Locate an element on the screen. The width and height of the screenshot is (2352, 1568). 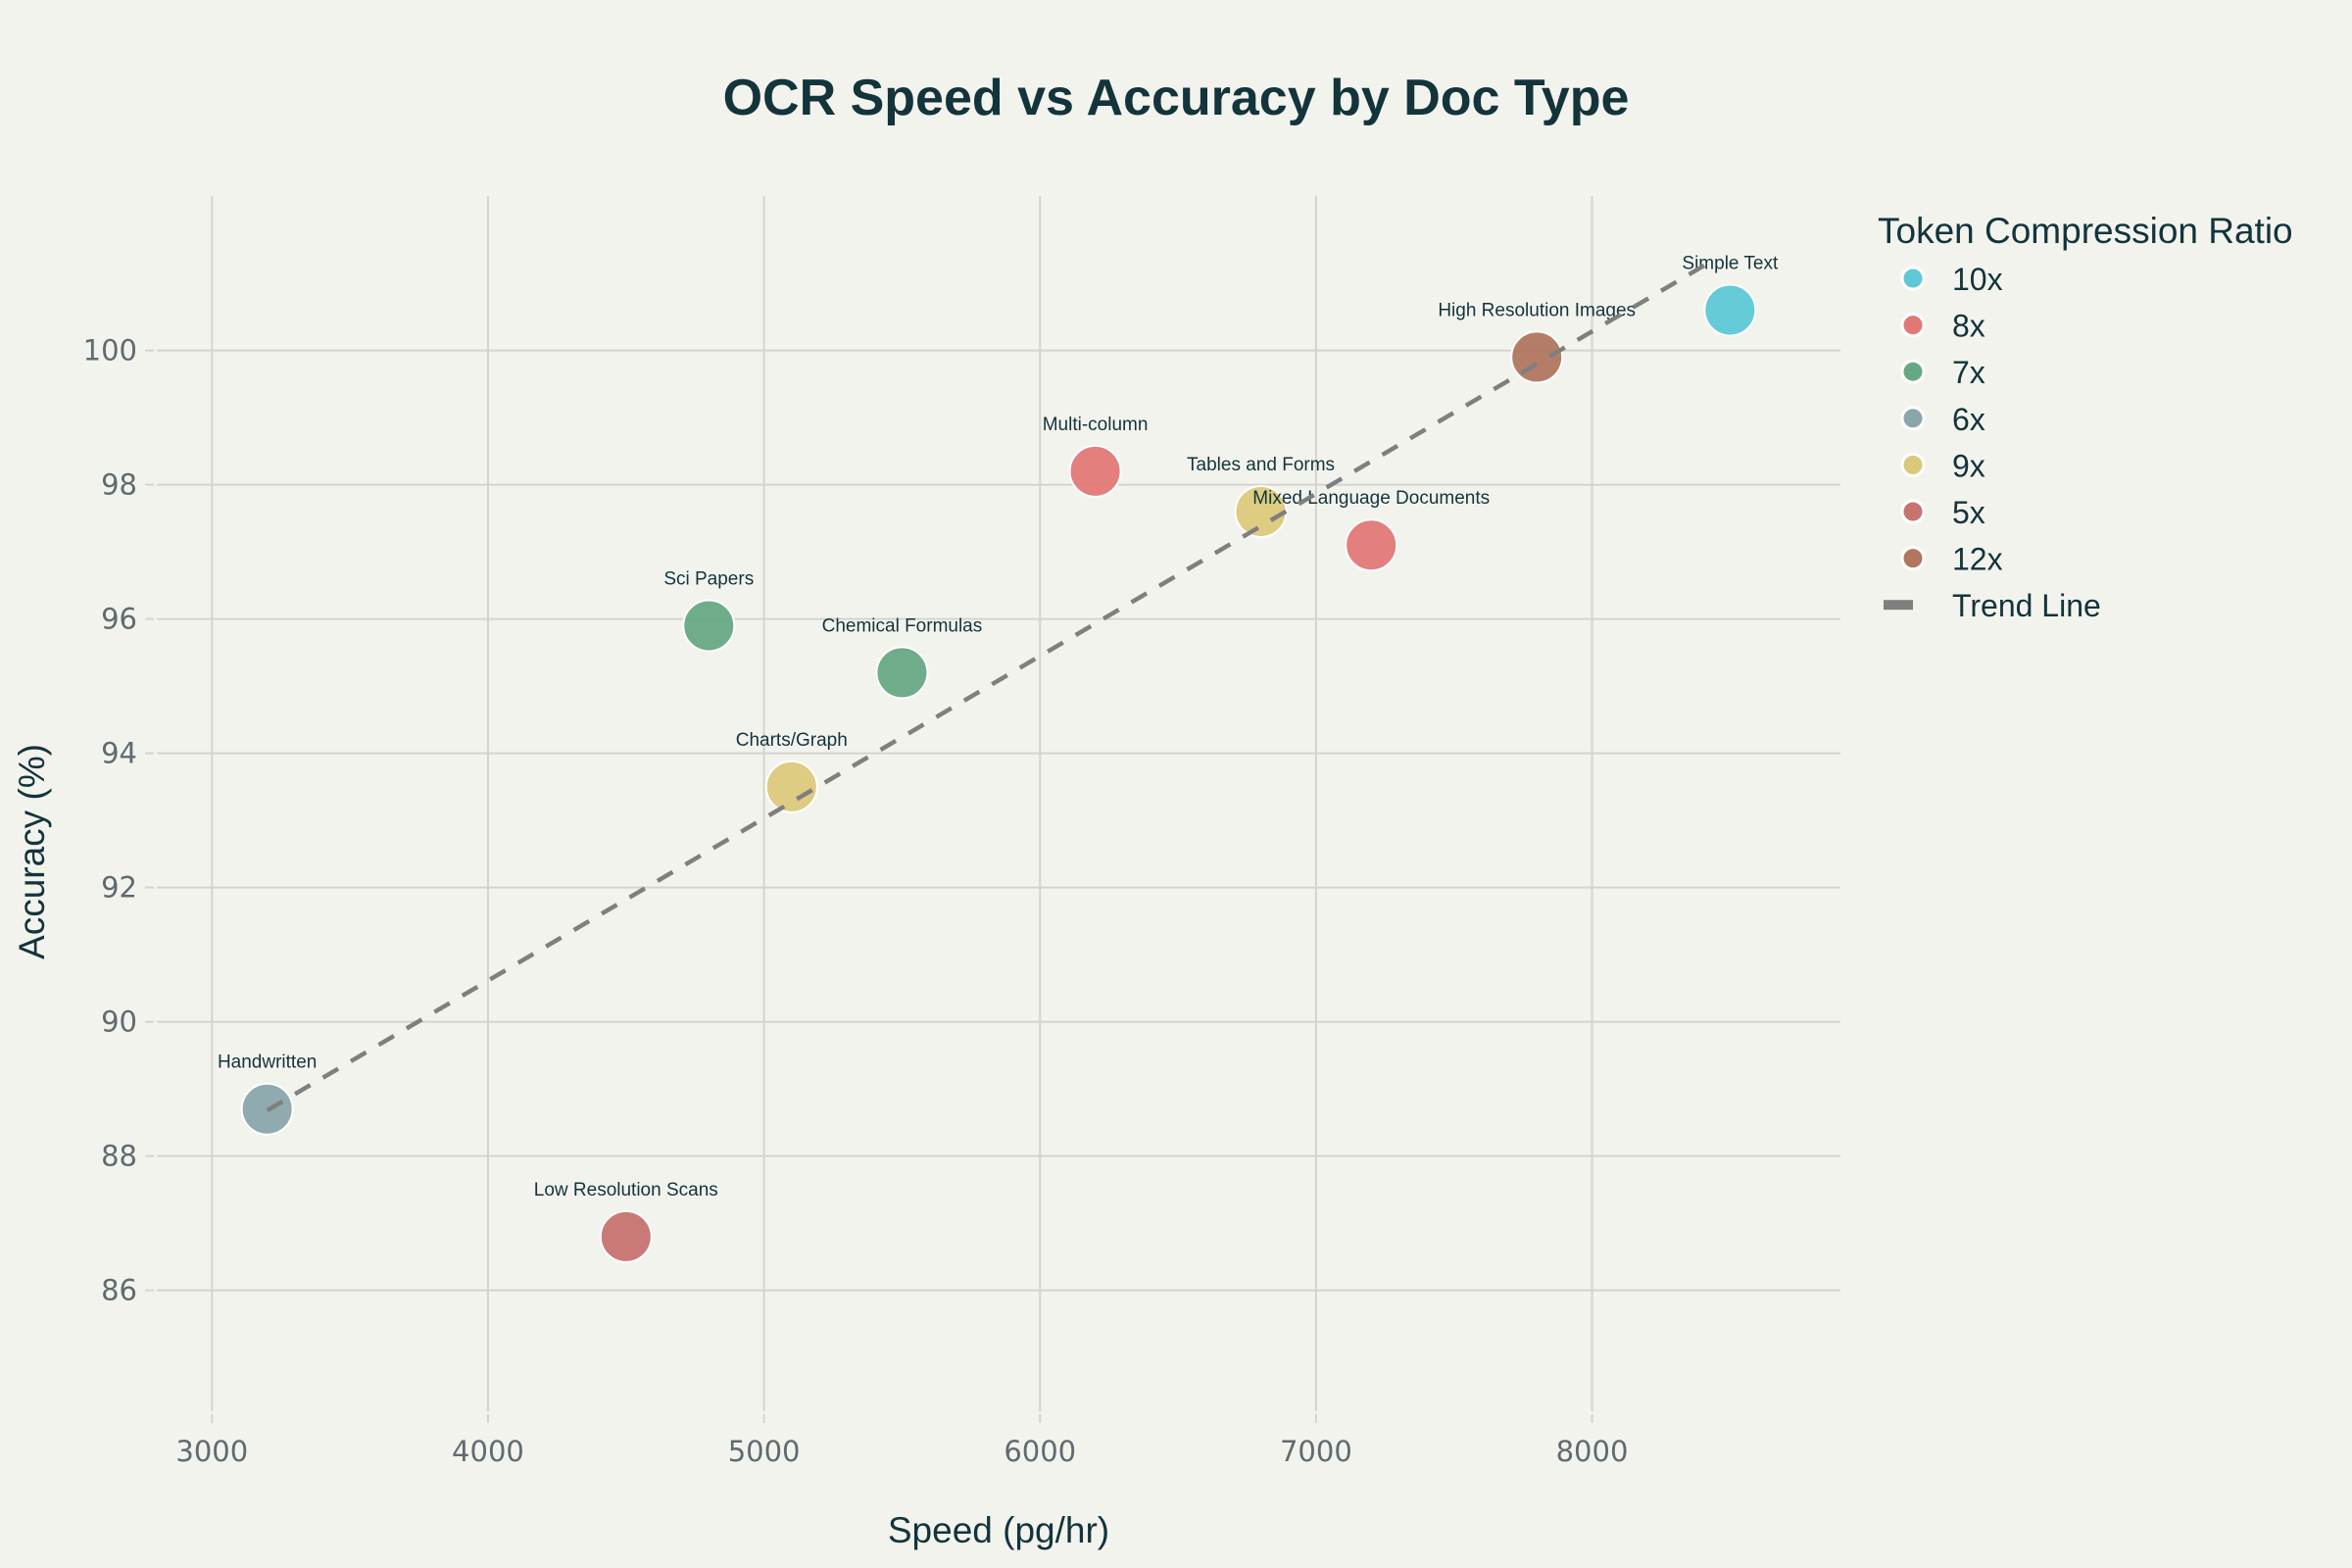
data-point: Multi-column is located at coordinates (1096, 456).